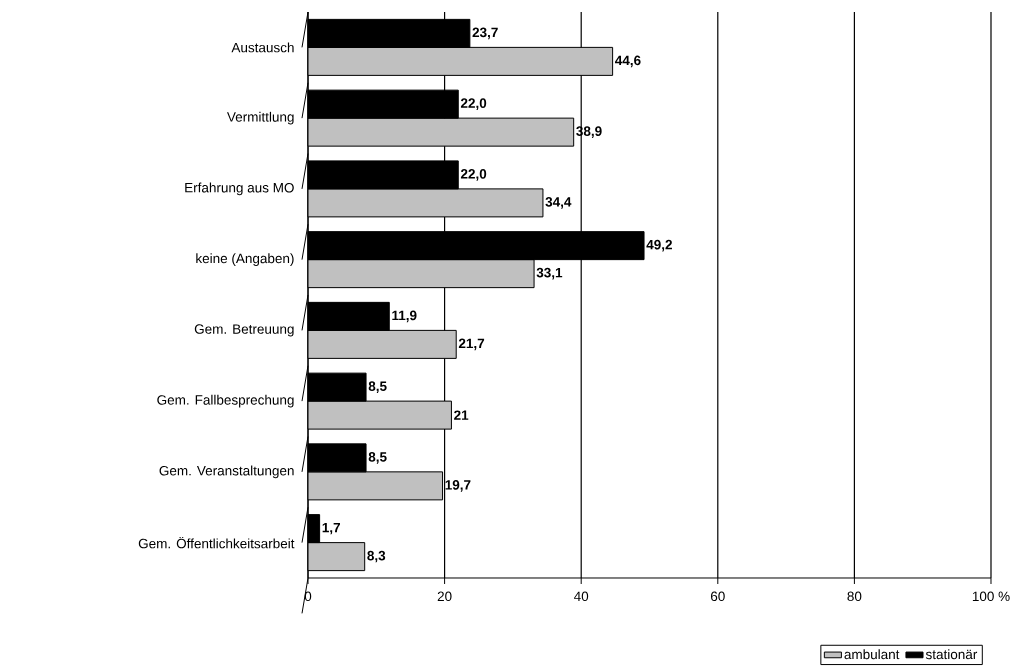  What do you see at coordinates (659, 245) in the screenshot?
I see `data-label: 49,2` at bounding box center [659, 245].